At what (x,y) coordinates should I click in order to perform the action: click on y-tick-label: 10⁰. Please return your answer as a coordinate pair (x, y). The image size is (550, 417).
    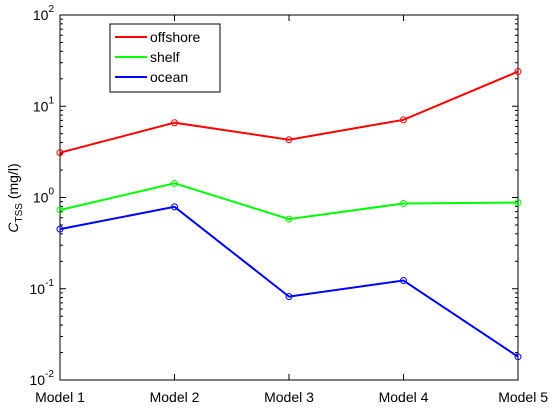
    Looking at the image, I should click on (44, 196).